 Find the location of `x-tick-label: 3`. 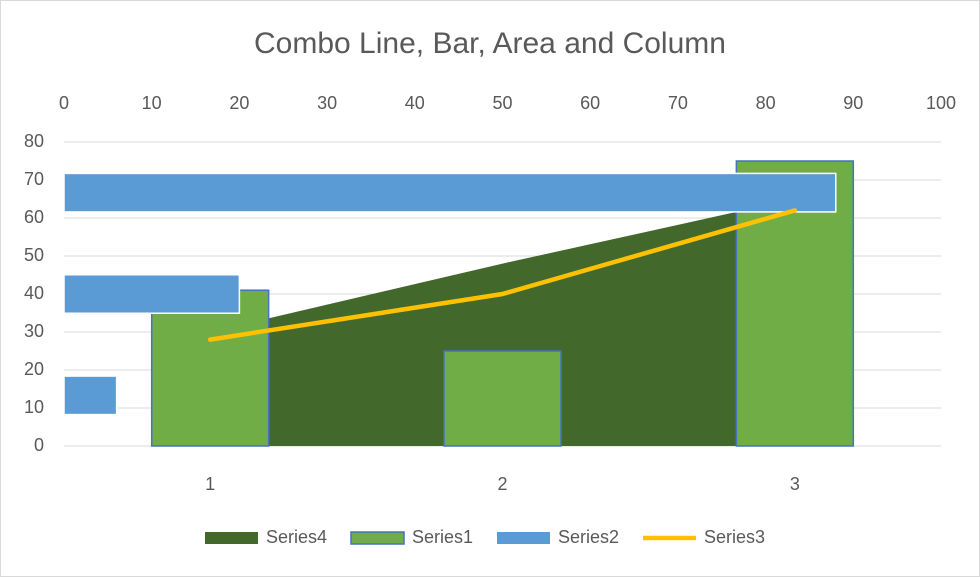

x-tick-label: 3 is located at coordinates (795, 484).